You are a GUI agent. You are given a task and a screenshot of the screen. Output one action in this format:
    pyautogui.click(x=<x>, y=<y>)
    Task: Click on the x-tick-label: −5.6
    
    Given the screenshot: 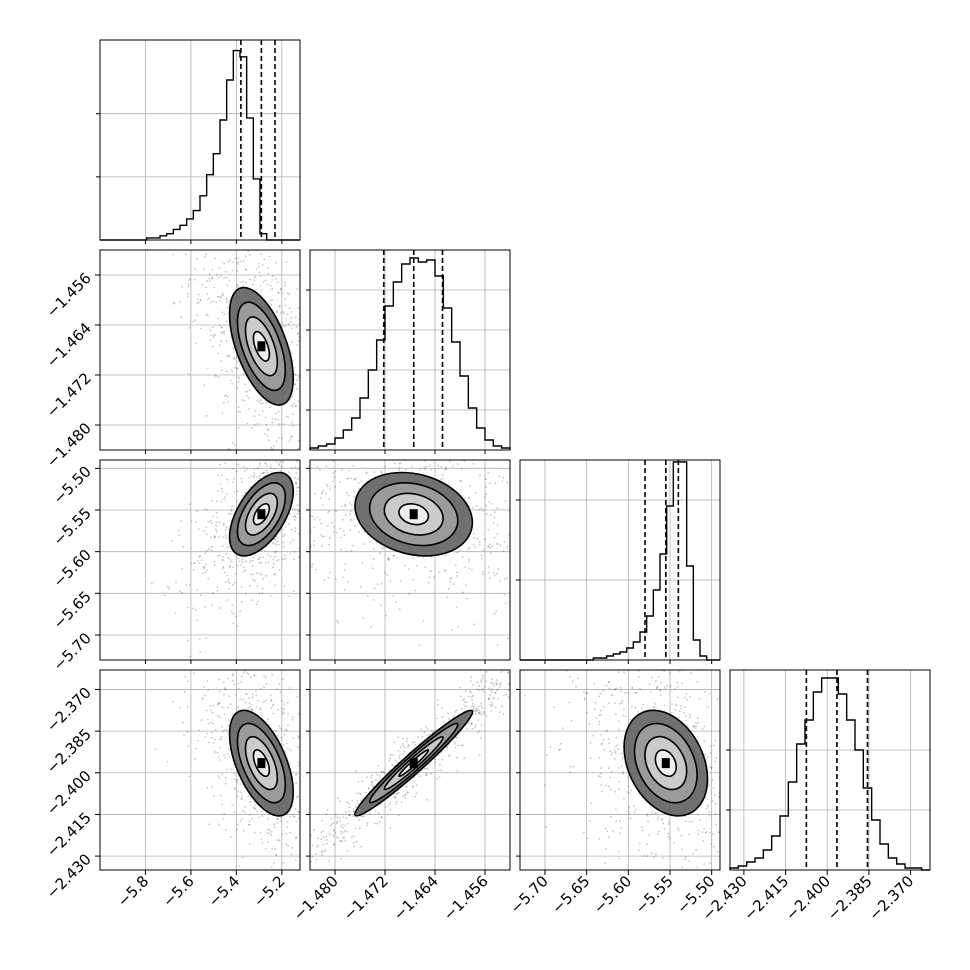 What is the action you would take?
    pyautogui.click(x=178, y=891)
    